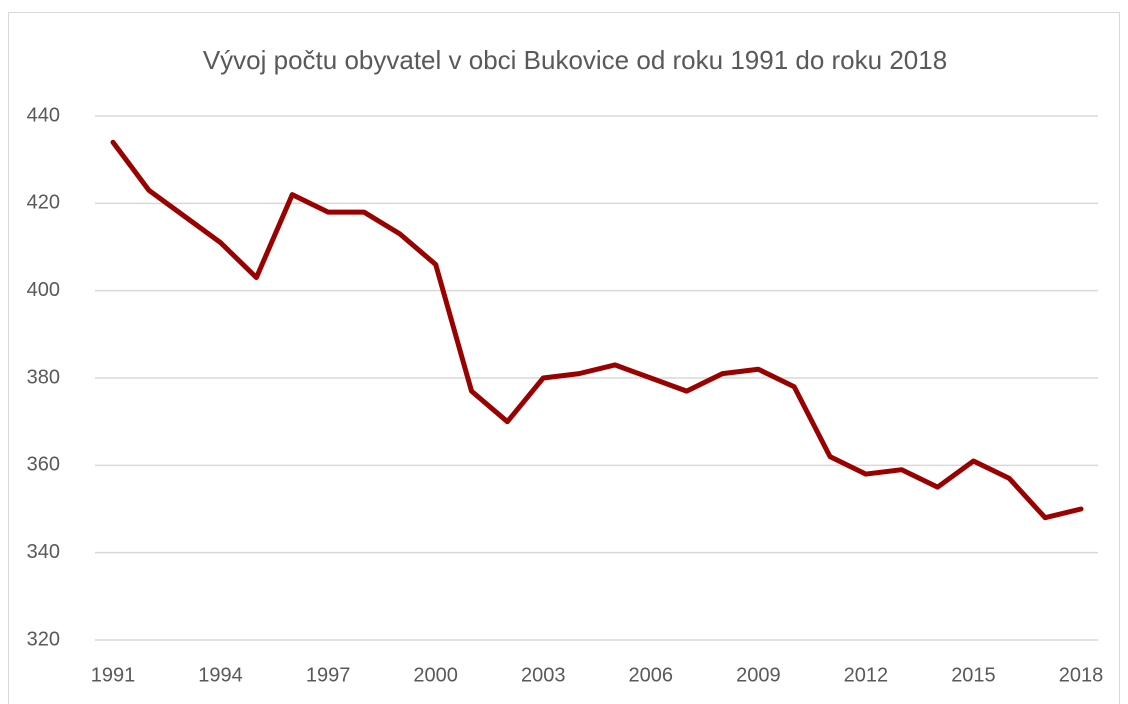  Describe the element at coordinates (43, 552) in the screenshot. I see `y-tick-label: 340` at that location.